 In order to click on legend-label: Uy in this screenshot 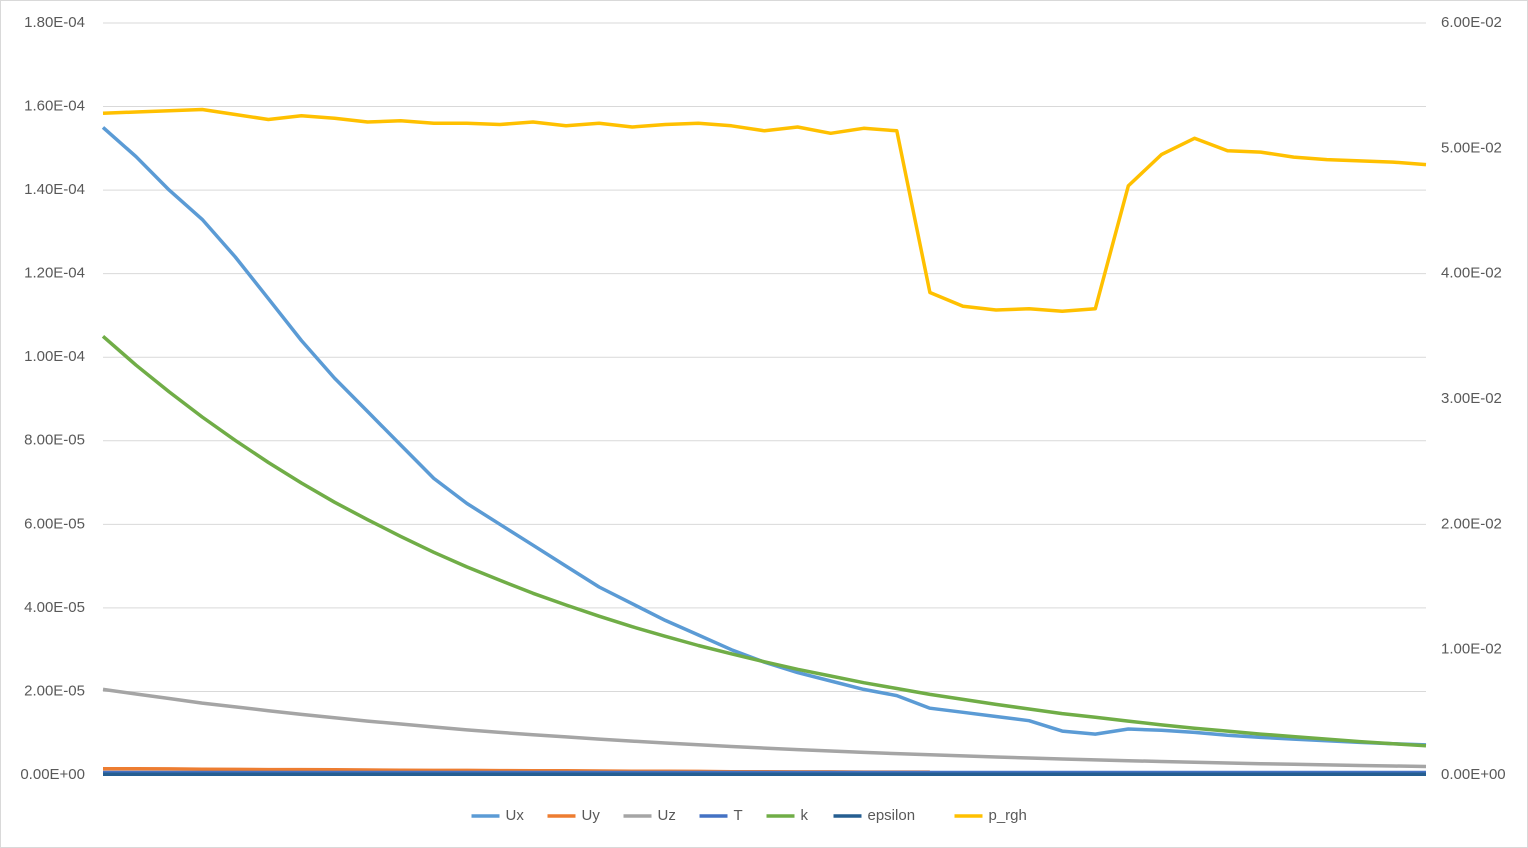, I will do `click(591, 815)`.